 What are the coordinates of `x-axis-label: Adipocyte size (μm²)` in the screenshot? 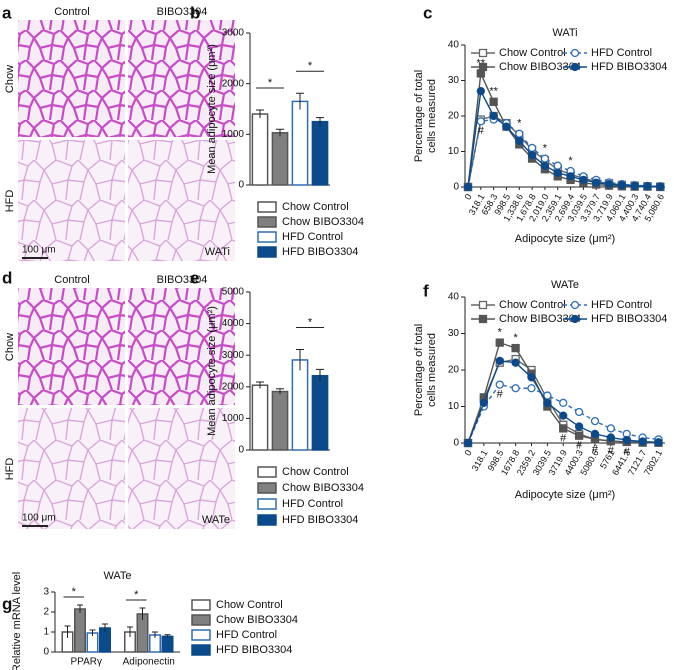 It's located at (565, 239).